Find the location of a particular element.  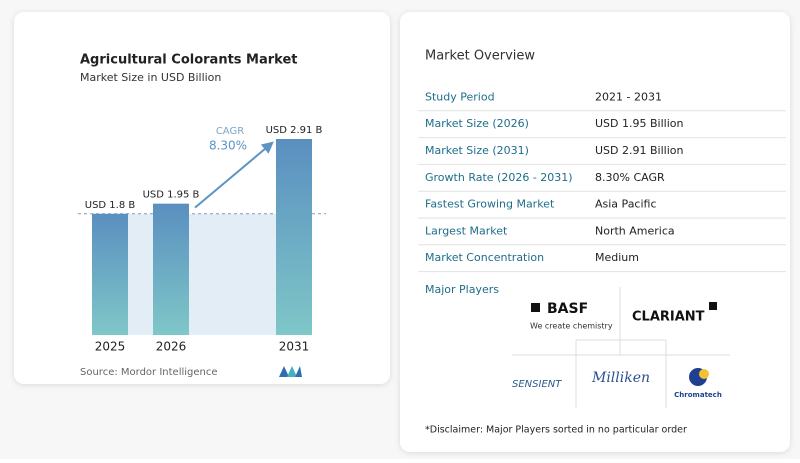

row-label: Growth Rate (2026 - 2031) is located at coordinates (499, 177).